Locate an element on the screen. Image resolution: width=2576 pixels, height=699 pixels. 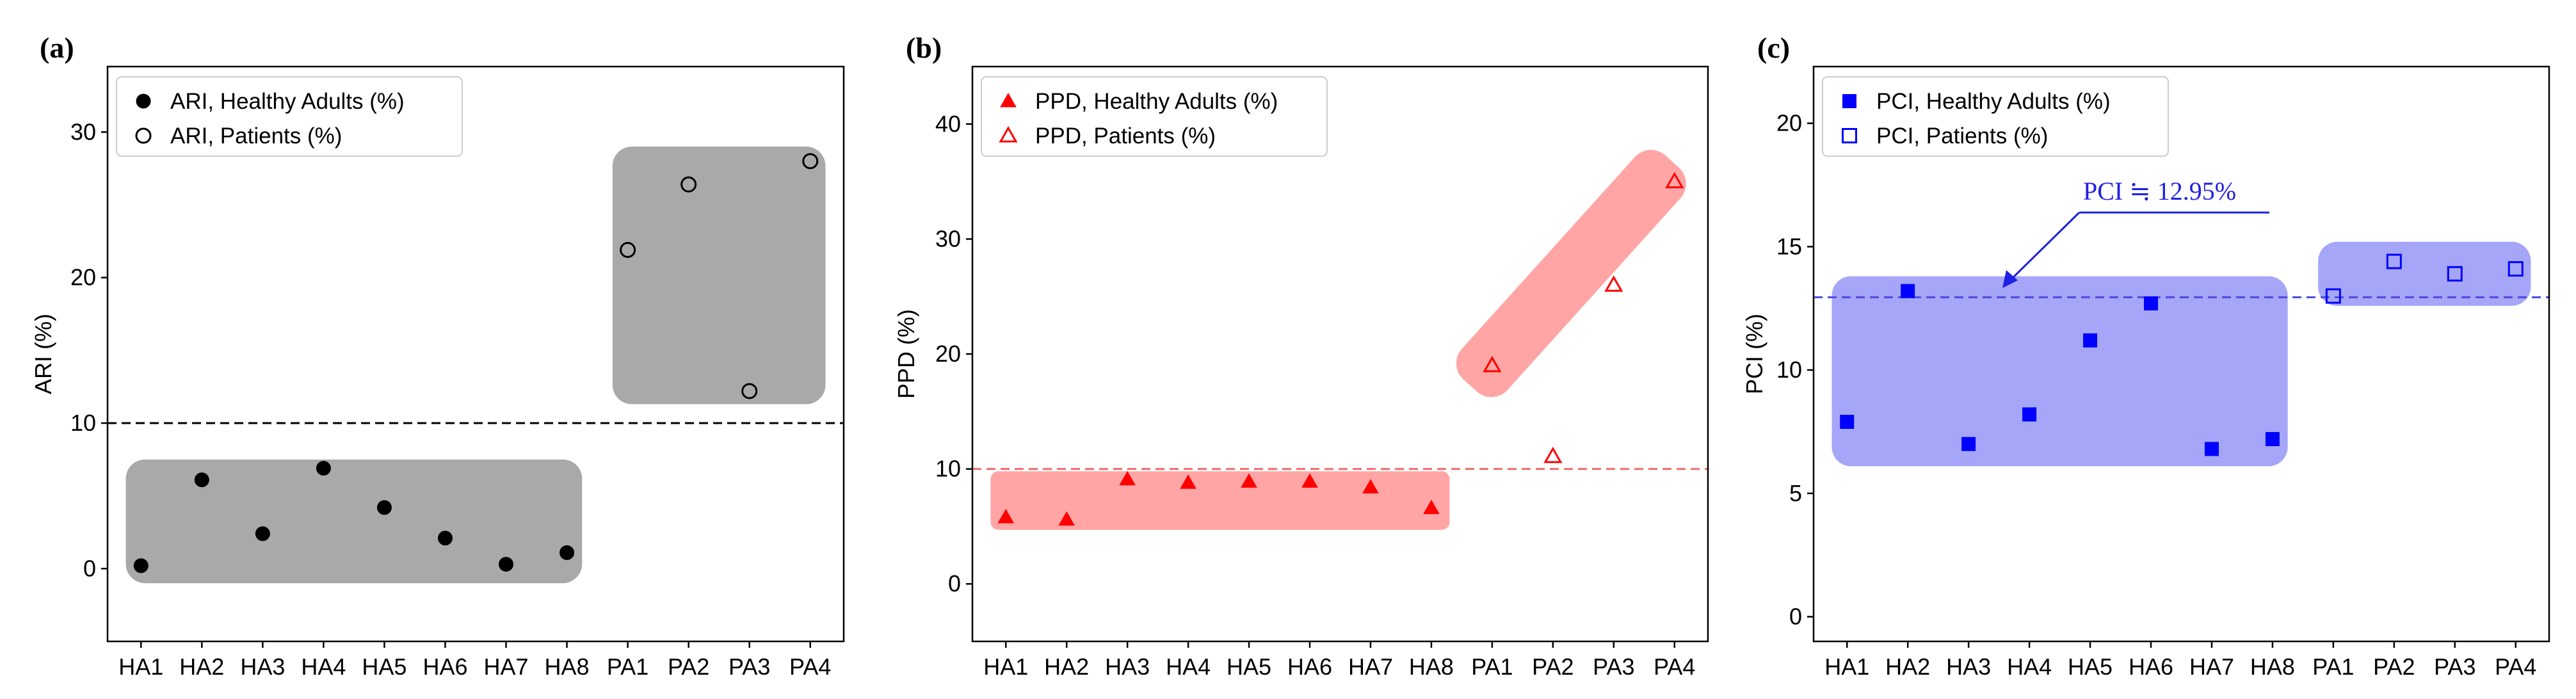
y-tick-label: 40 is located at coordinates (948, 124).